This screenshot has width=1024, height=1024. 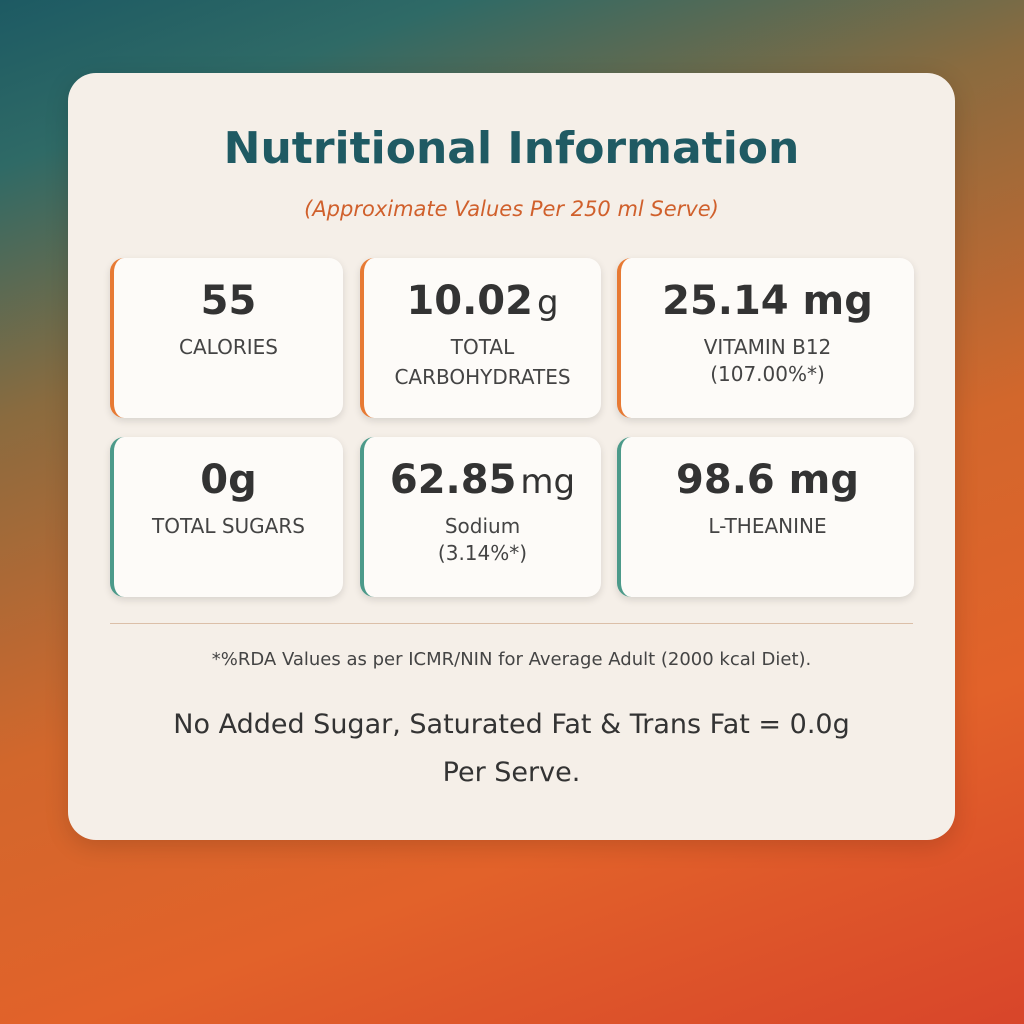 I want to click on nutrient-card: 25.14 mg VITAMIN B12 (107.00%*), so click(x=765, y=338).